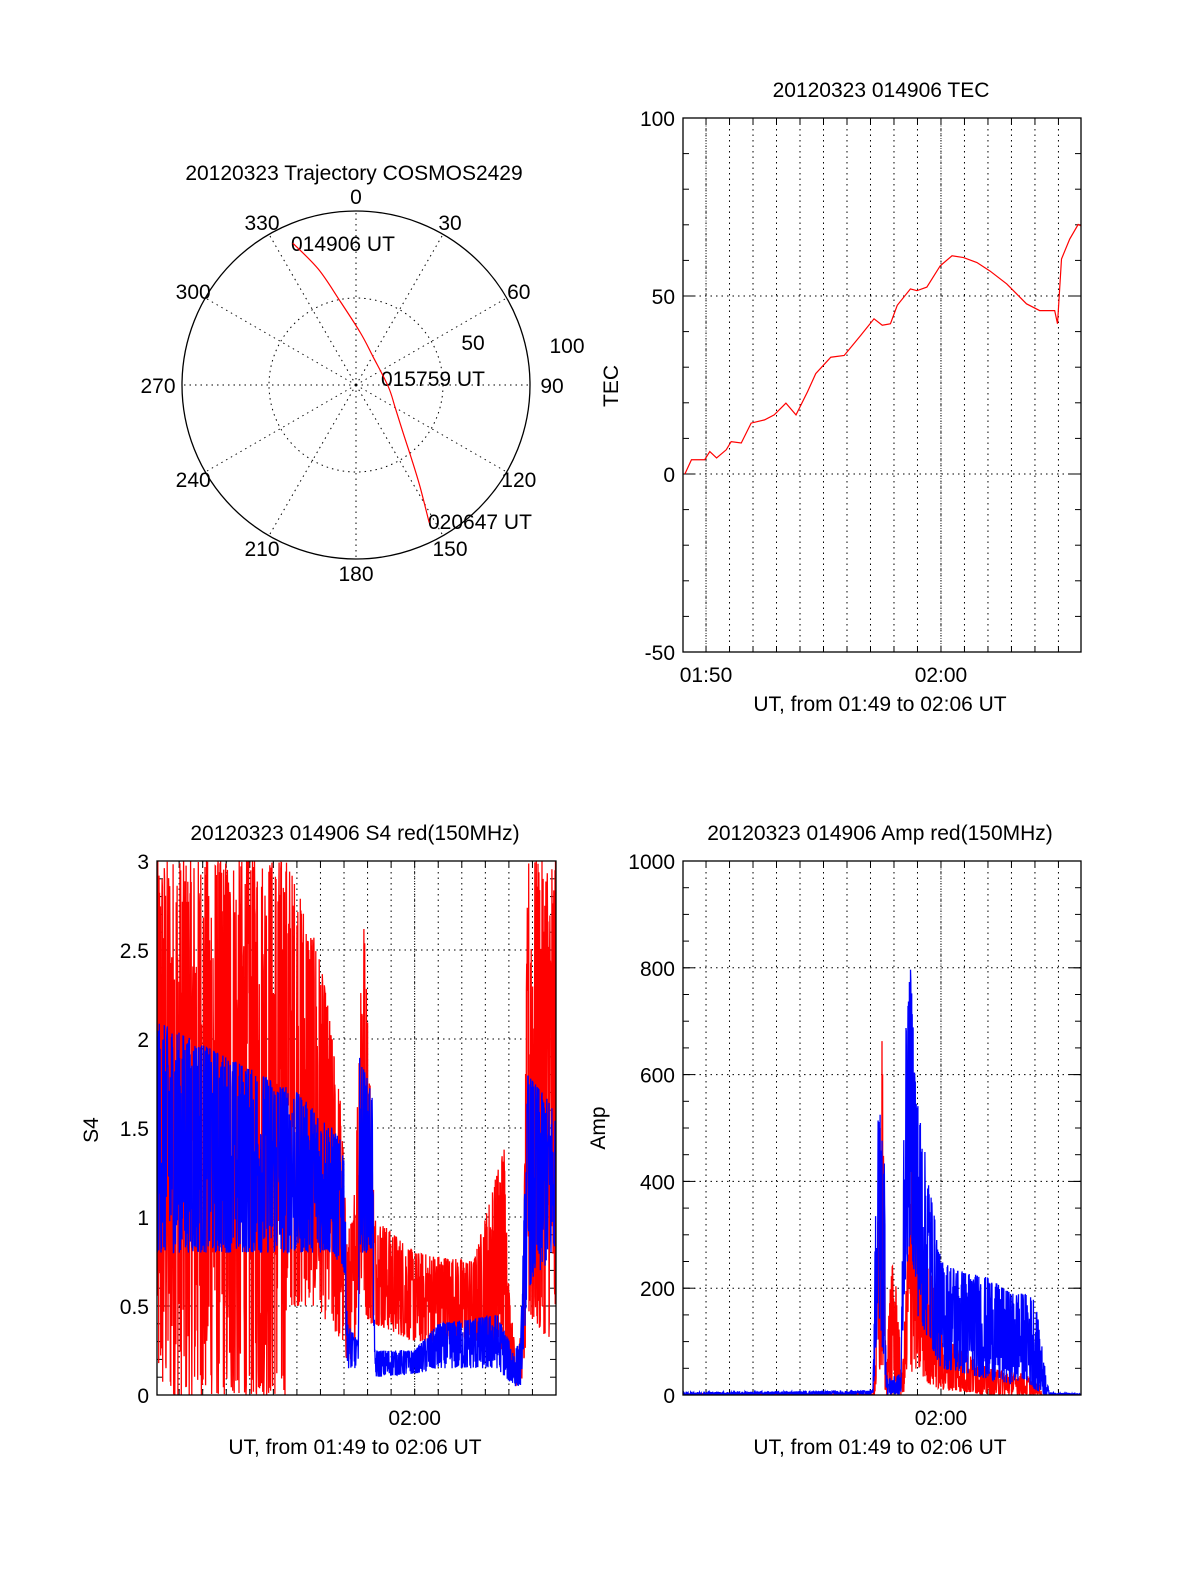 Image resolution: width=1200 pixels, height=1575 pixels. Describe the element at coordinates (566, 346) in the screenshot. I see `radial-label-100: 100` at that location.